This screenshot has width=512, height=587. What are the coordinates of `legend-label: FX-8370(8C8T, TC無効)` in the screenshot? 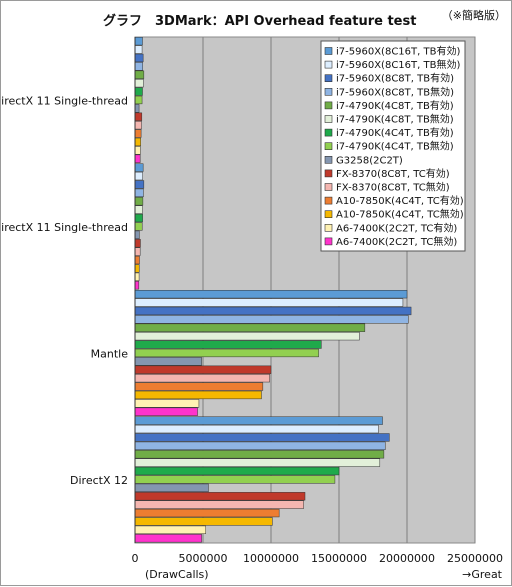 It's located at (393, 187).